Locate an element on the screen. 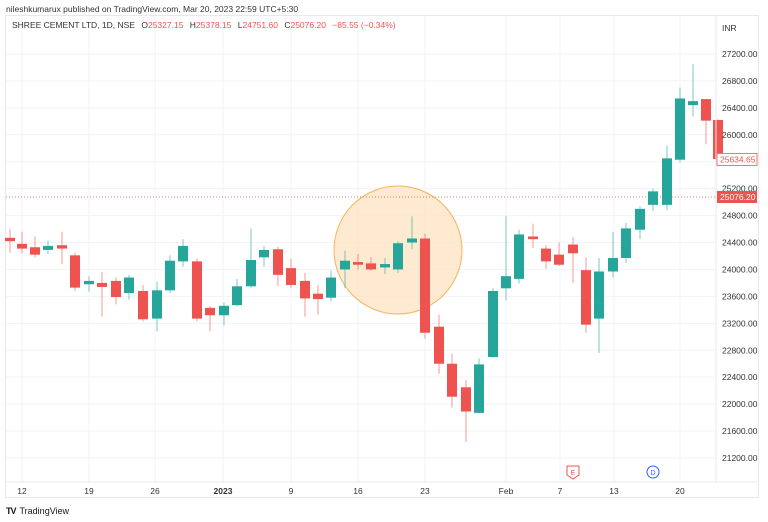  close-value: 25076.20 is located at coordinates (308, 25).